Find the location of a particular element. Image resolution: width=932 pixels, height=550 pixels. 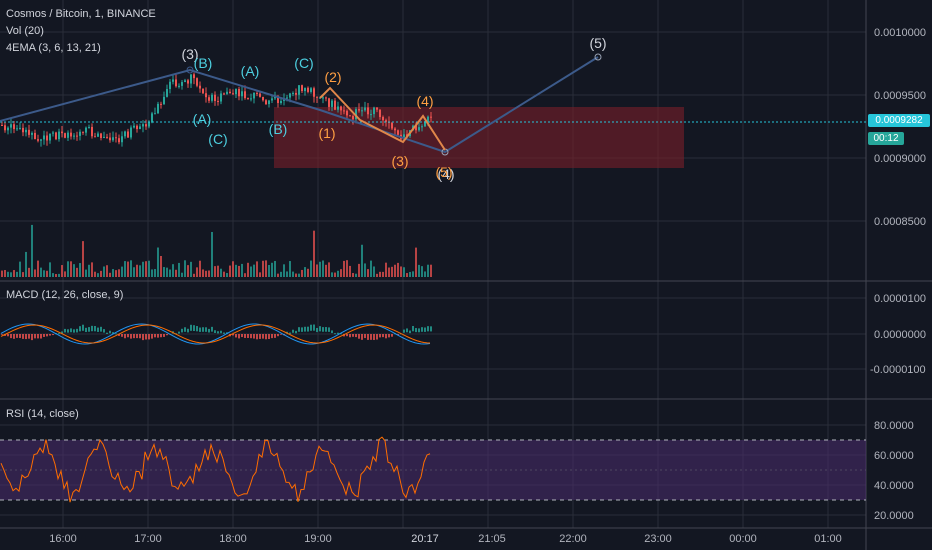

wave-label-orange-5: (5) is located at coordinates (443, 172).